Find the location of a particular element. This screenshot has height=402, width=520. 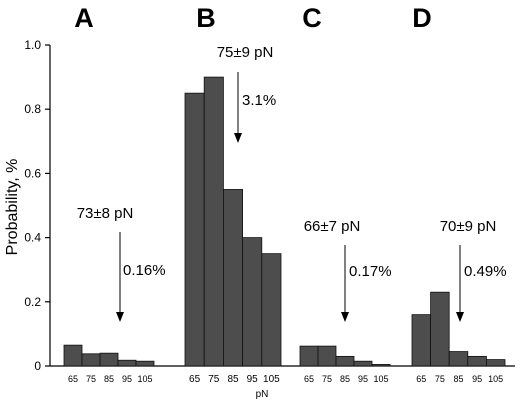

y-tick-label: 1.0 is located at coordinates (32, 45).